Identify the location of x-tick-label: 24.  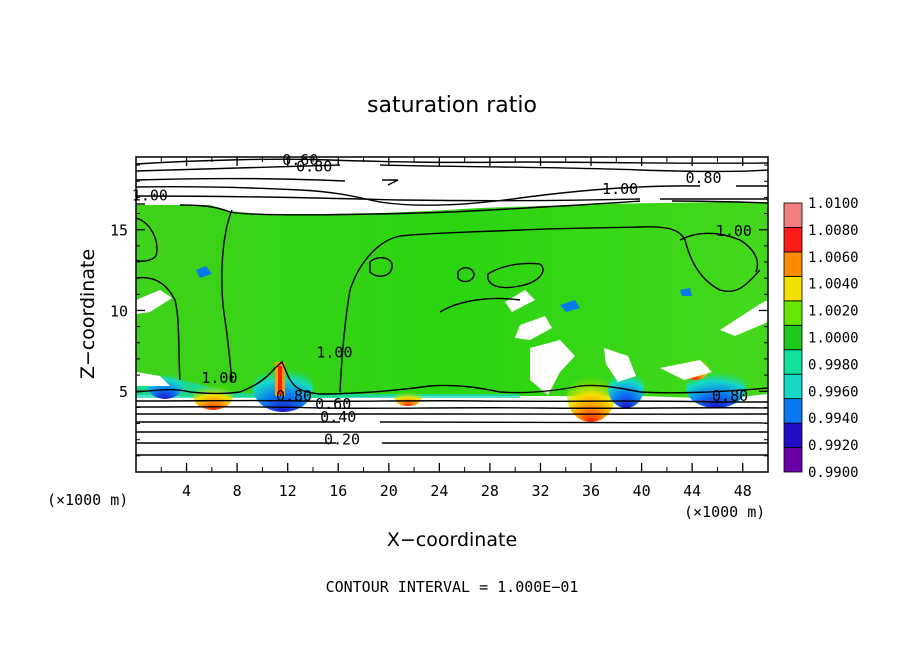
(439, 491).